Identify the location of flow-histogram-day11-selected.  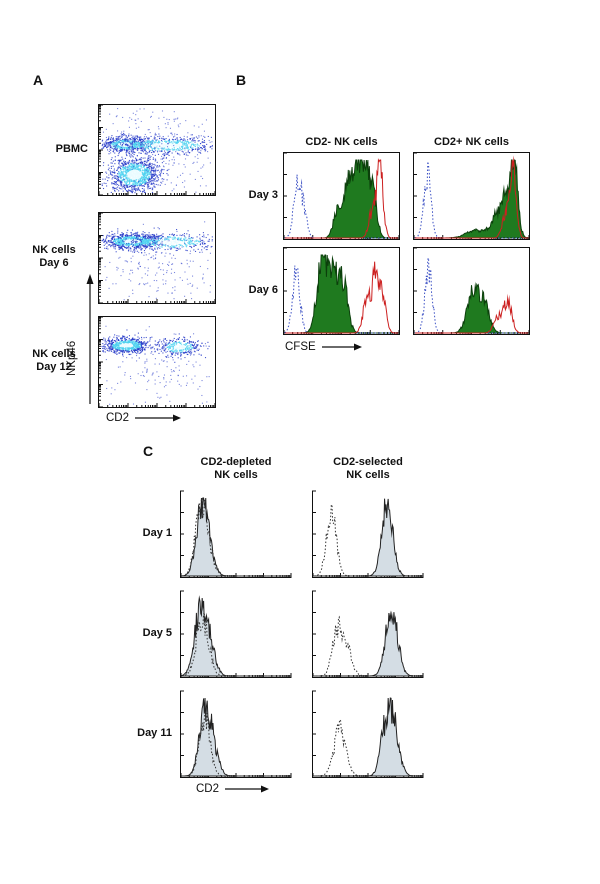
(368, 734).